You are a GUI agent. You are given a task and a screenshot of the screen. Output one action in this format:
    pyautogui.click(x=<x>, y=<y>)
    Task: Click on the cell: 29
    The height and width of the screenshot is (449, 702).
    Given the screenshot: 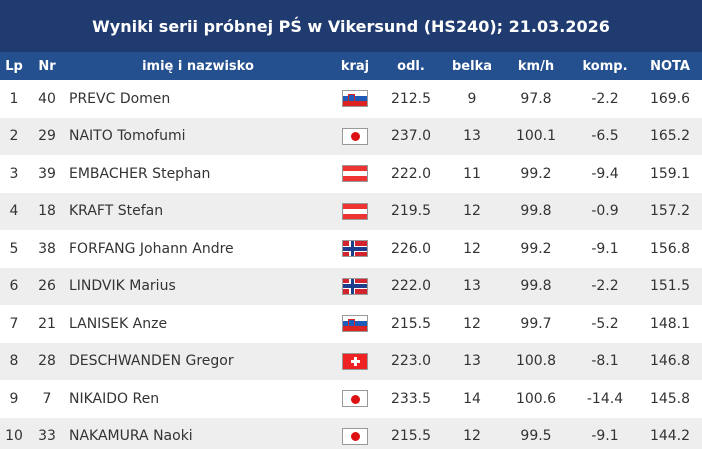 What is the action you would take?
    pyautogui.click(x=47, y=136)
    